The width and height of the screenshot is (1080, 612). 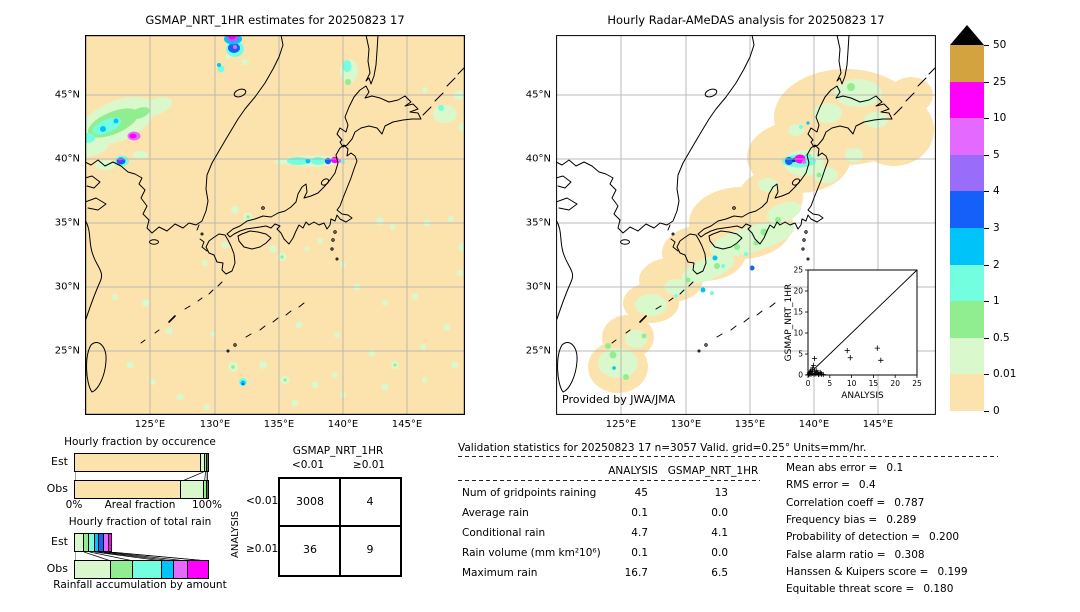 What do you see at coordinates (495, 513) in the screenshot?
I see `validation-row-label: Average rain` at bounding box center [495, 513].